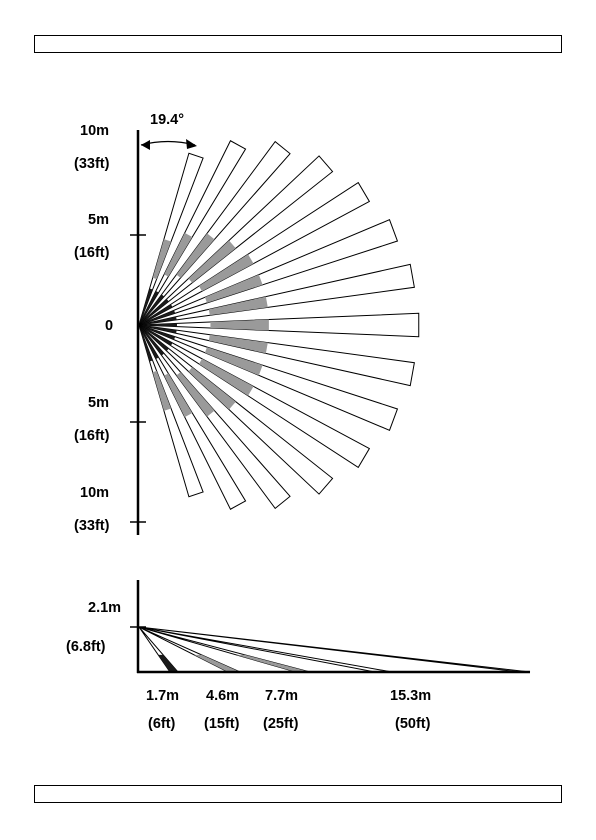 The image size is (596, 840). What do you see at coordinates (191, 144) in the screenshot?
I see `angle-arrow-right` at bounding box center [191, 144].